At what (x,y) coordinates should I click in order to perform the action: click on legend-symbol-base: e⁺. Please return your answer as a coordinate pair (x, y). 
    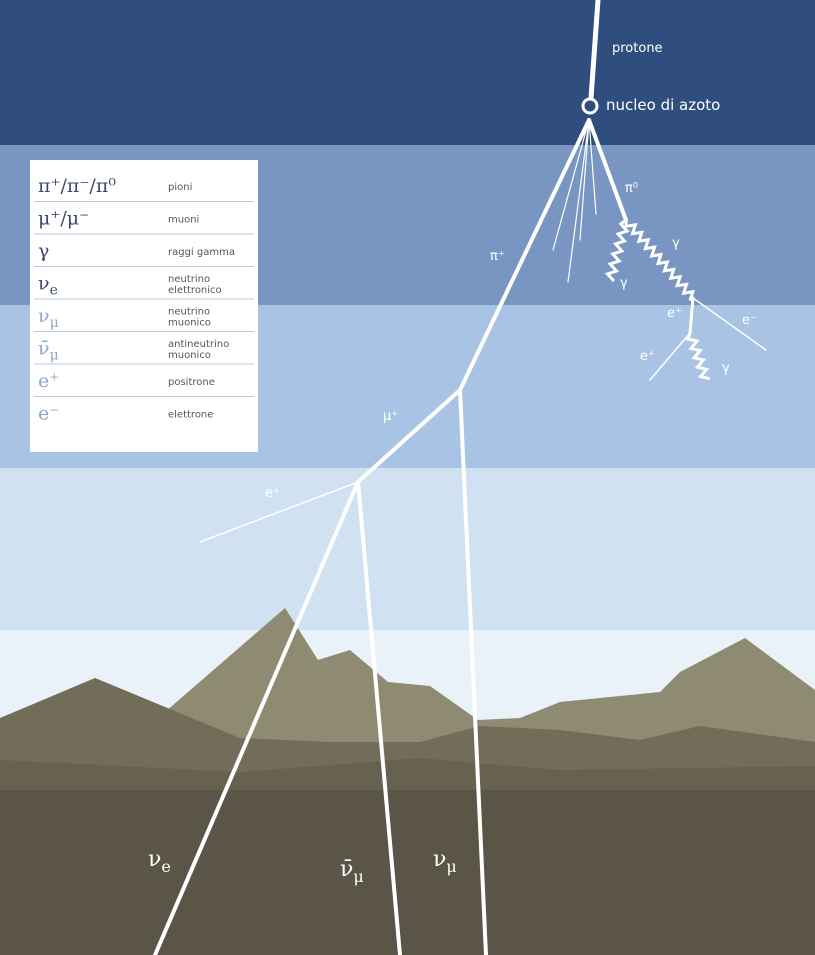
    Looking at the image, I should click on (48, 381).